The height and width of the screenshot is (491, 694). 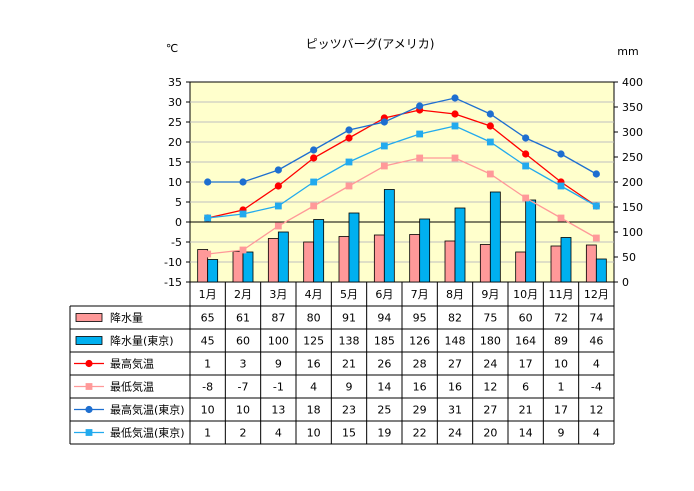 I want to click on month-label: 3月, so click(x=278, y=294).